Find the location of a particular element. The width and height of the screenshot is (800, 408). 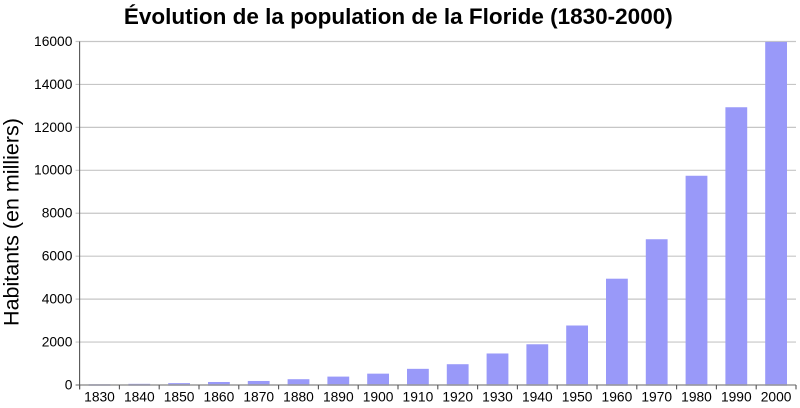

svg-text: 10000 is located at coordinates (53, 170).